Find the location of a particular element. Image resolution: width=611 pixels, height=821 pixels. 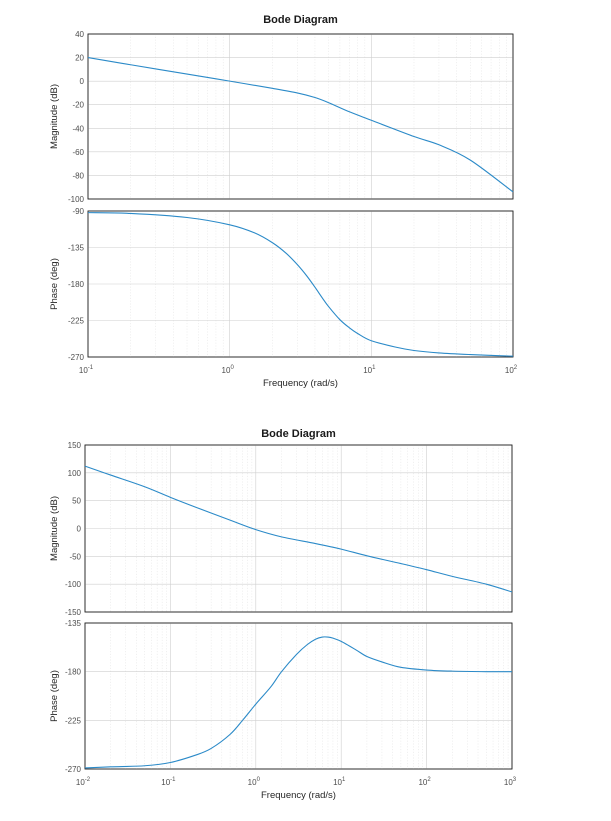

x-tick-label: 10⁻² is located at coordinates (83, 782).